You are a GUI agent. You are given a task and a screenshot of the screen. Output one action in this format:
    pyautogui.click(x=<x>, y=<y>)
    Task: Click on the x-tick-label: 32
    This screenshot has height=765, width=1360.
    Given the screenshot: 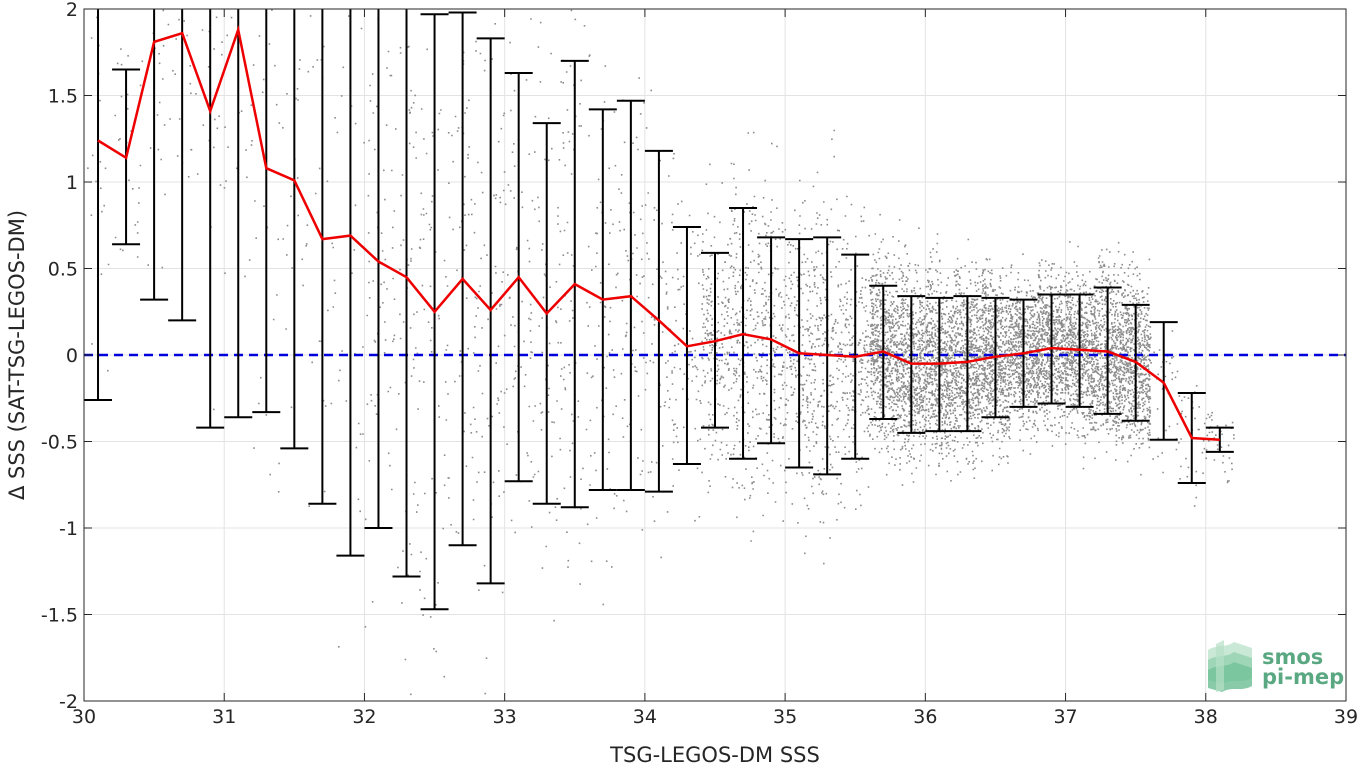 What is the action you would take?
    pyautogui.click(x=364, y=717)
    